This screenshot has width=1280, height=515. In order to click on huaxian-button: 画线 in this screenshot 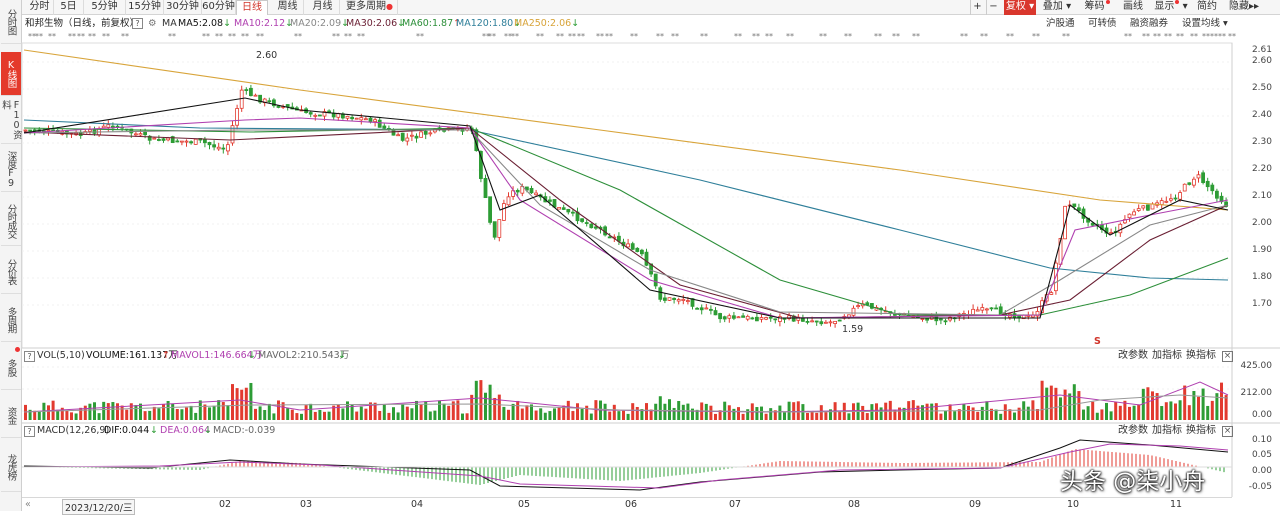, I will do `click(1133, 6)`.